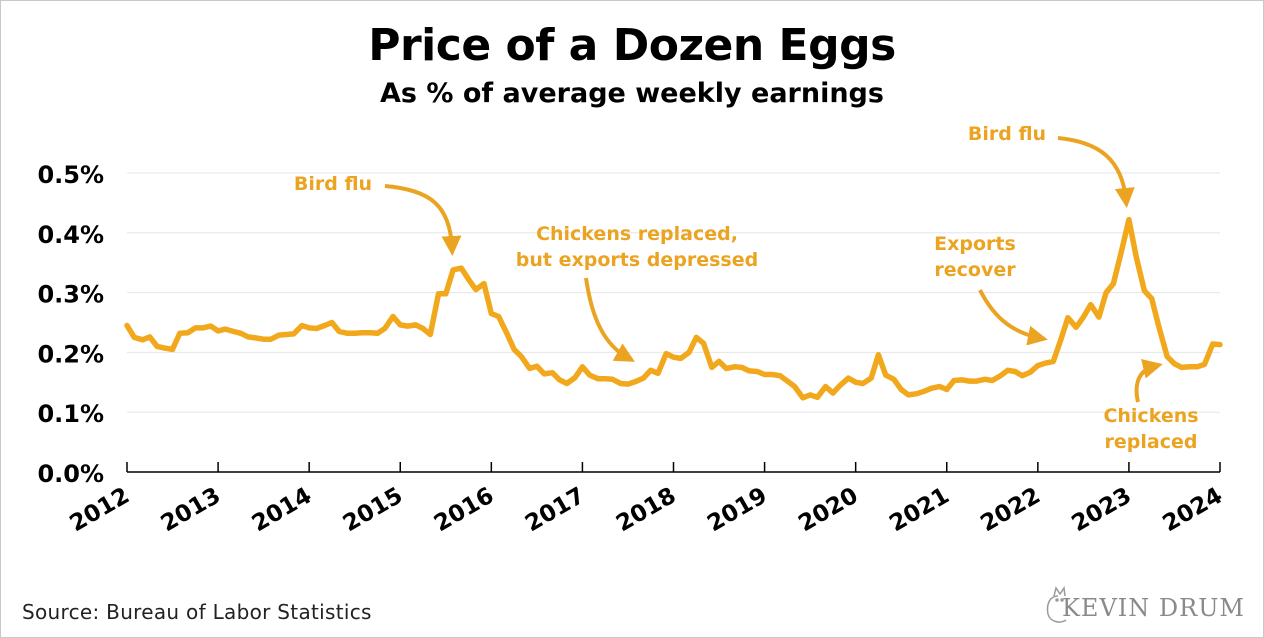 This screenshot has width=1264, height=638. I want to click on source-note: Source: Bureau of Labor Statistics, so click(197, 612).